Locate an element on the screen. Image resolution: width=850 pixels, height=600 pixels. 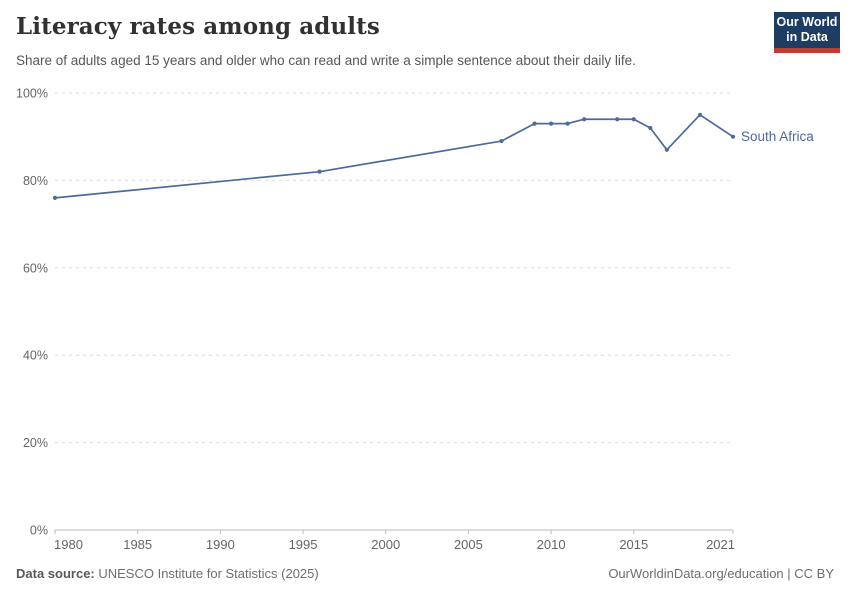
citation-link: OurWorldinData.org/education | CC BY is located at coordinates (721, 573).